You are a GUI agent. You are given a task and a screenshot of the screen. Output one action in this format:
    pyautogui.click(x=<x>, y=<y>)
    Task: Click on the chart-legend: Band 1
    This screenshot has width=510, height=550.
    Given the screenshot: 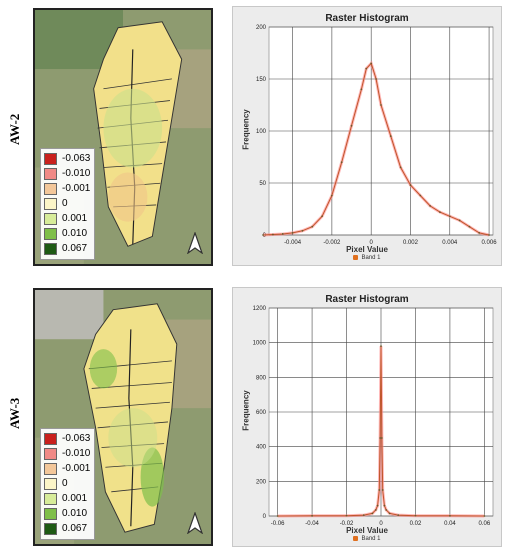 What is the action you would take?
    pyautogui.click(x=367, y=258)
    